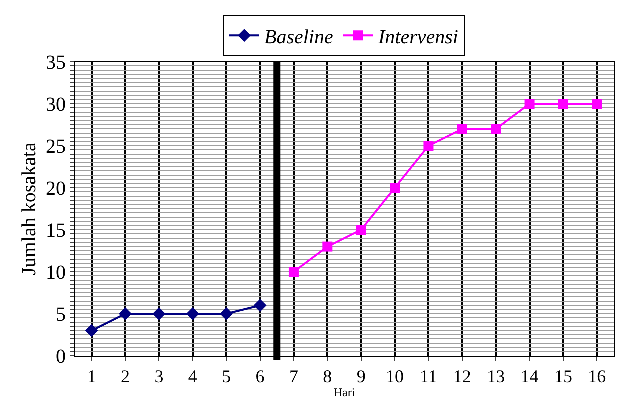 Image resolution: width=622 pixels, height=404 pixels. Describe the element at coordinates (260, 376) in the screenshot. I see `x-tick-label: 6` at that location.